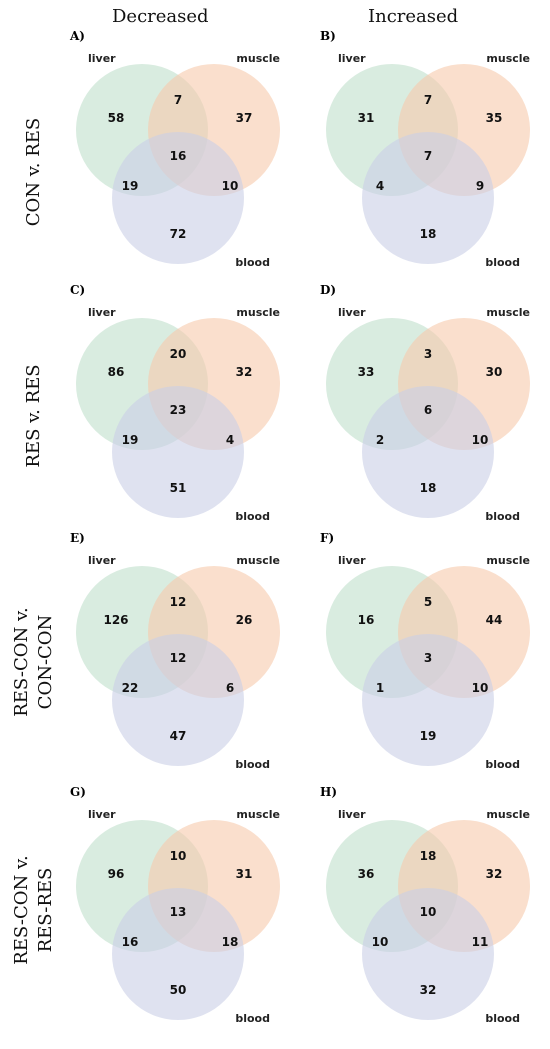 Image resolution: width=550 pixels, height=1049 pixels. Describe the element at coordinates (480, 186) in the screenshot. I see `muscle-blood-count: 9` at that location.